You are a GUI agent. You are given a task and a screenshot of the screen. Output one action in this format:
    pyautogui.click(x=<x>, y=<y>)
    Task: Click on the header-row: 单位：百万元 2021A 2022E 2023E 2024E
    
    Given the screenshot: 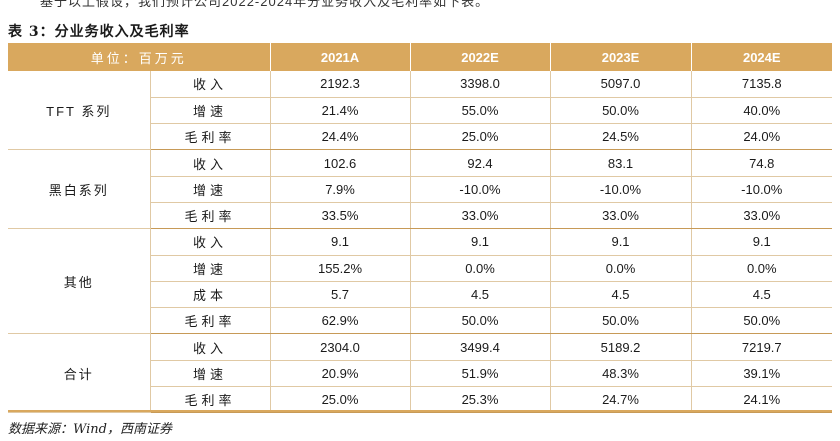 What is the action you would take?
    pyautogui.click(x=420, y=57)
    